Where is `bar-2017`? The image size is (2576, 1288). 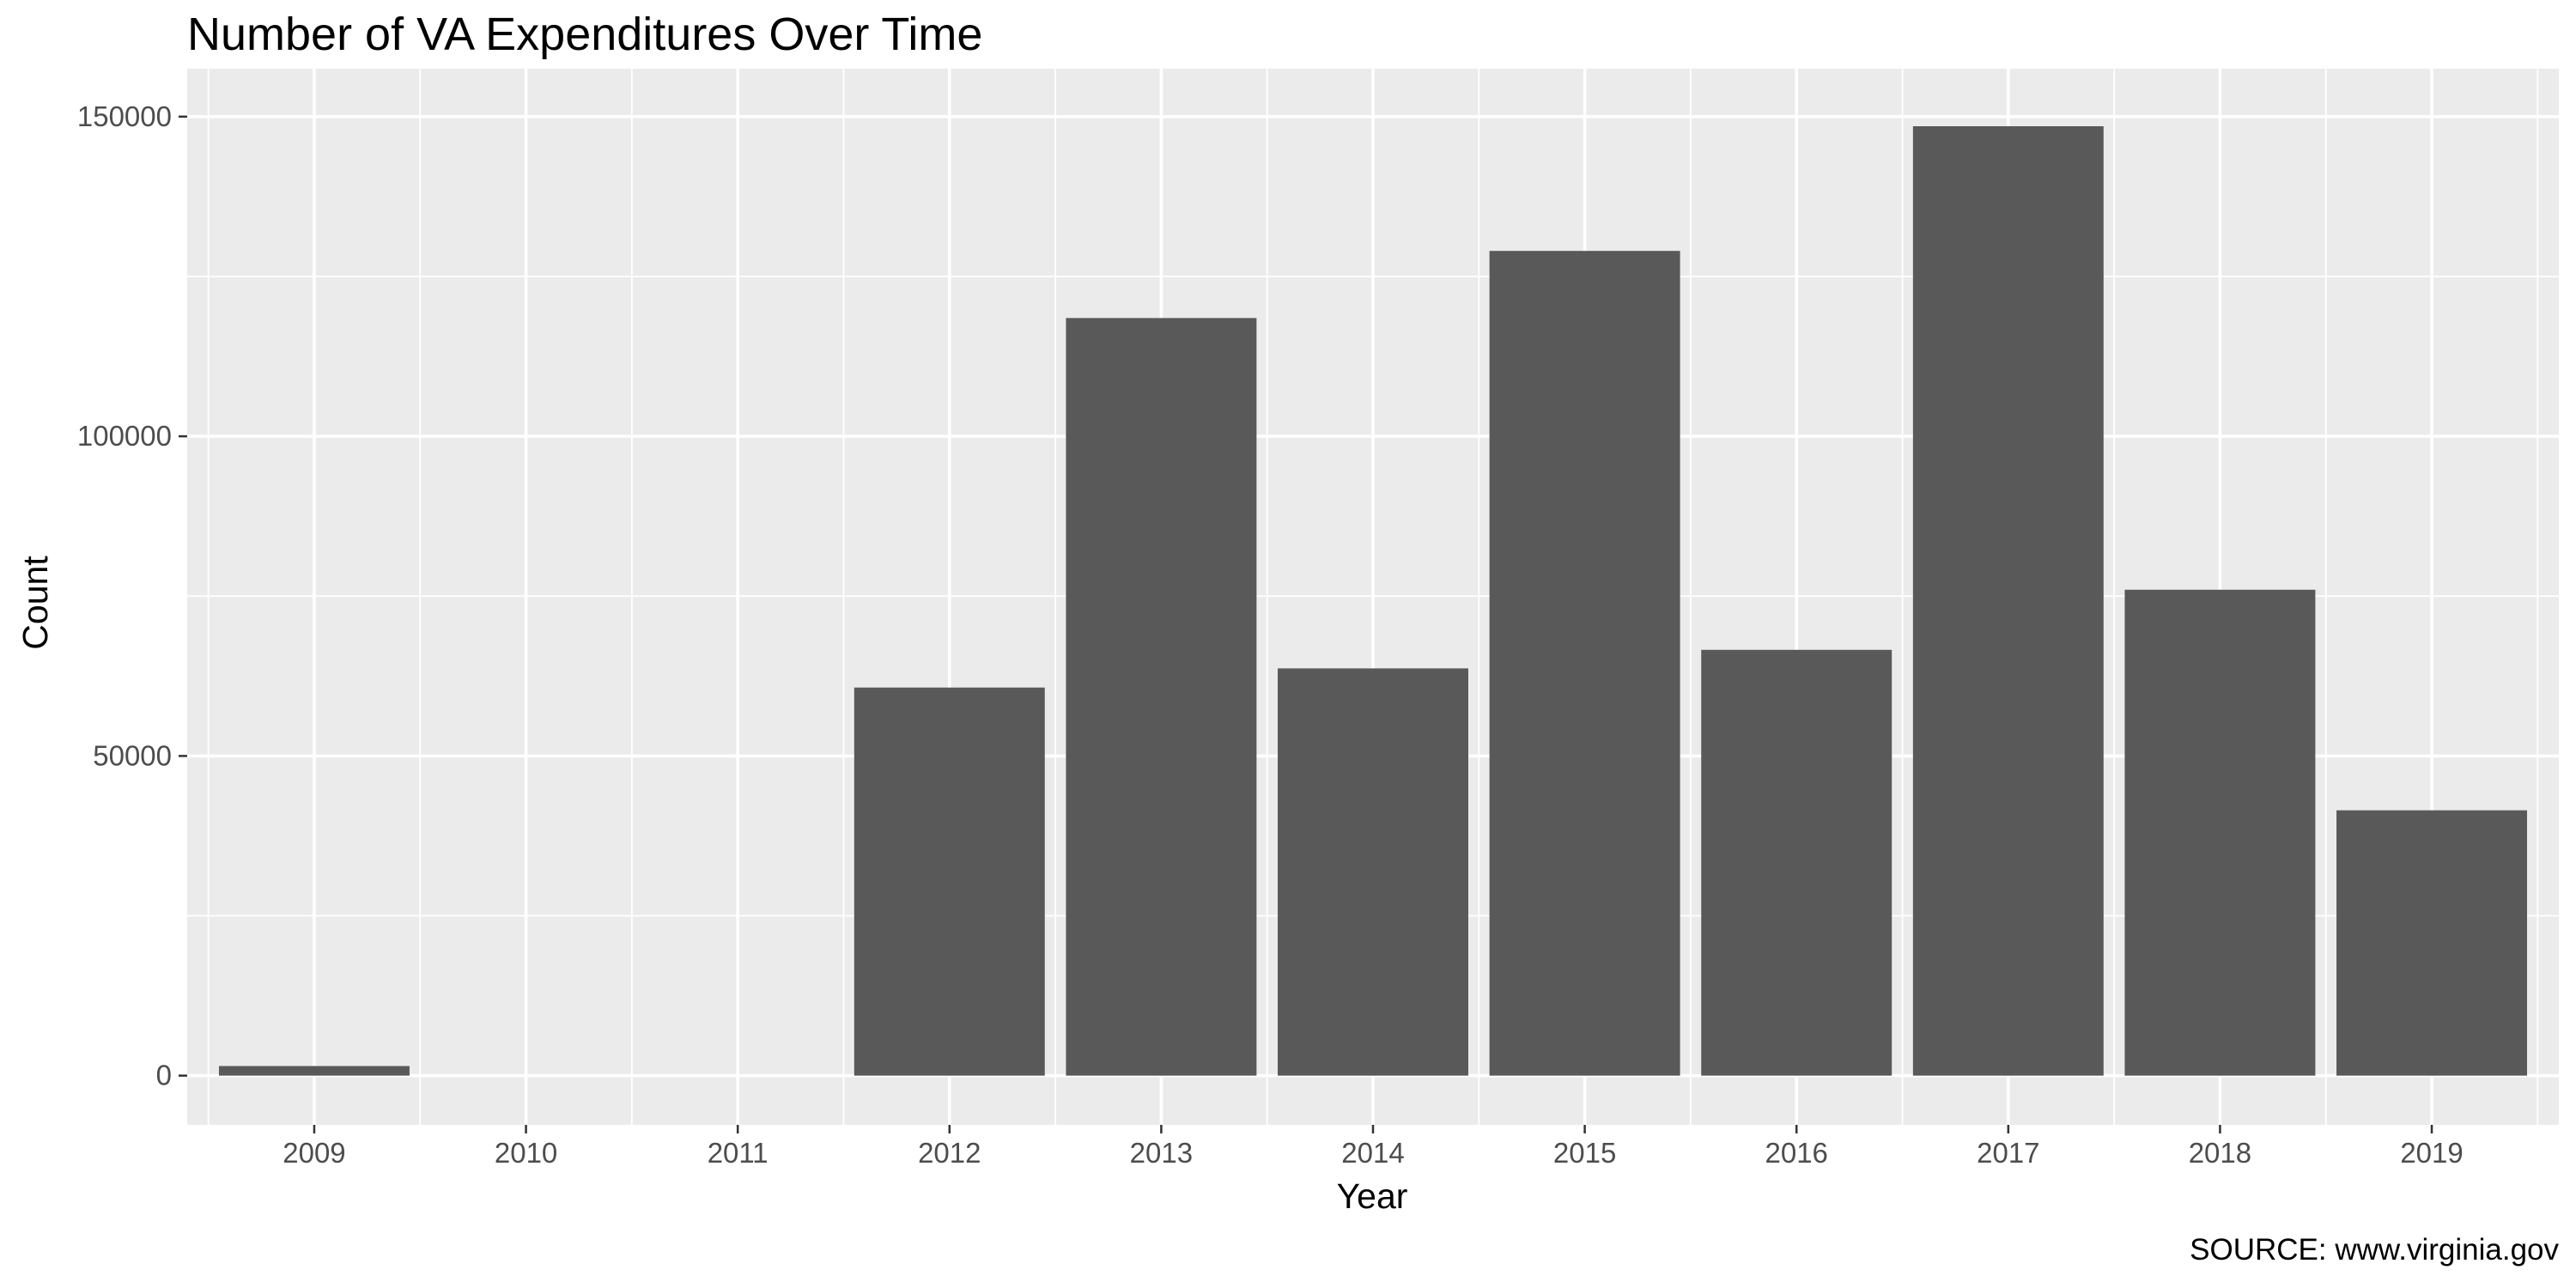 bar-2017 is located at coordinates (2008, 601).